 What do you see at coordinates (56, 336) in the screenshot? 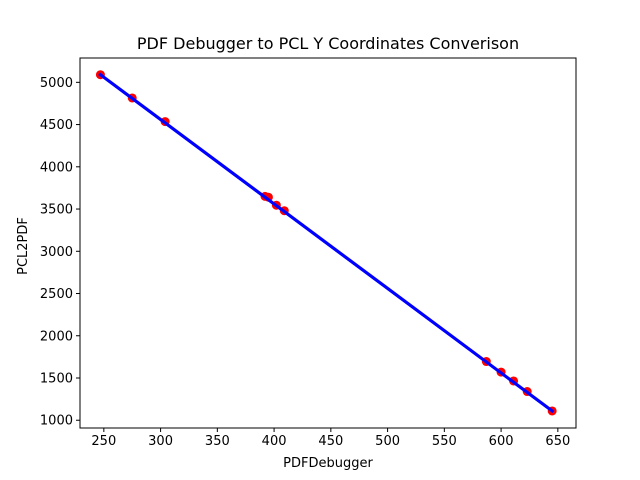
I see `y-tick-label: 2000` at bounding box center [56, 336].